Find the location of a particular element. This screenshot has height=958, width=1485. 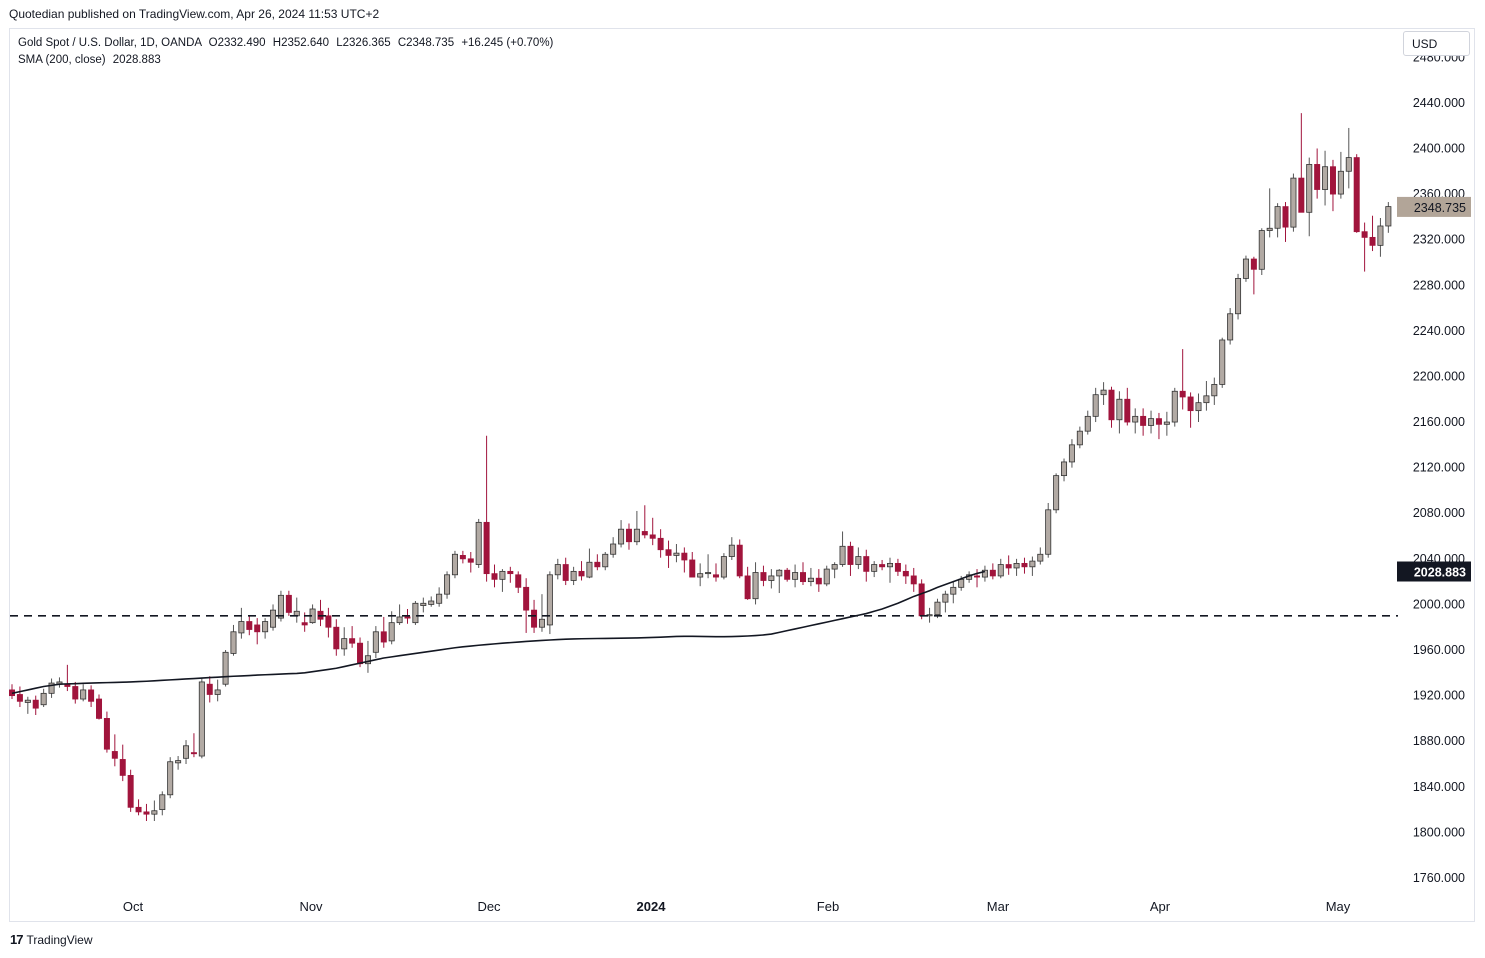

price-tick-label: 2000.000 is located at coordinates (1439, 604).